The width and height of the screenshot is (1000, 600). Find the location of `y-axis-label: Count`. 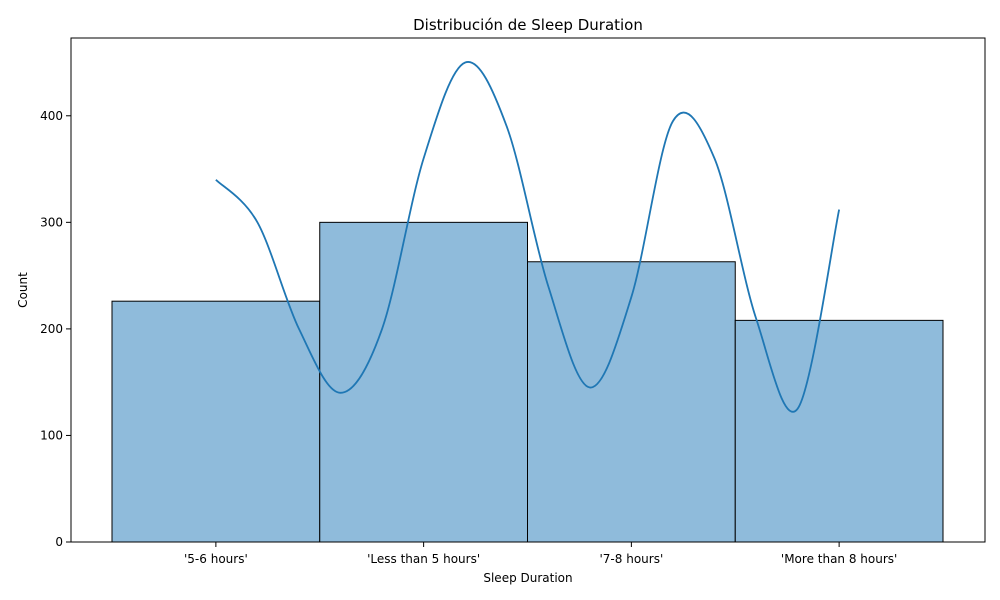

y-axis-label: Count is located at coordinates (23, 290).